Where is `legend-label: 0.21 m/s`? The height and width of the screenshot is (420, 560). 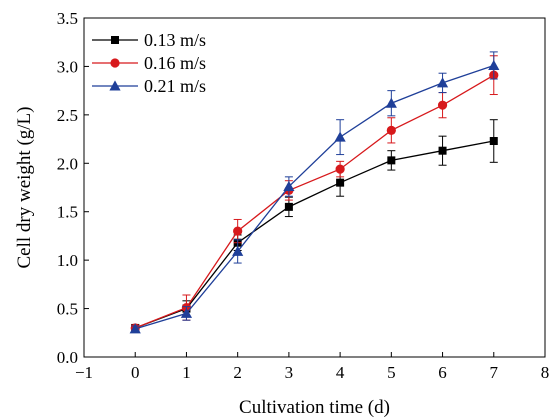 legend-label: 0.21 m/s is located at coordinates (175, 86).